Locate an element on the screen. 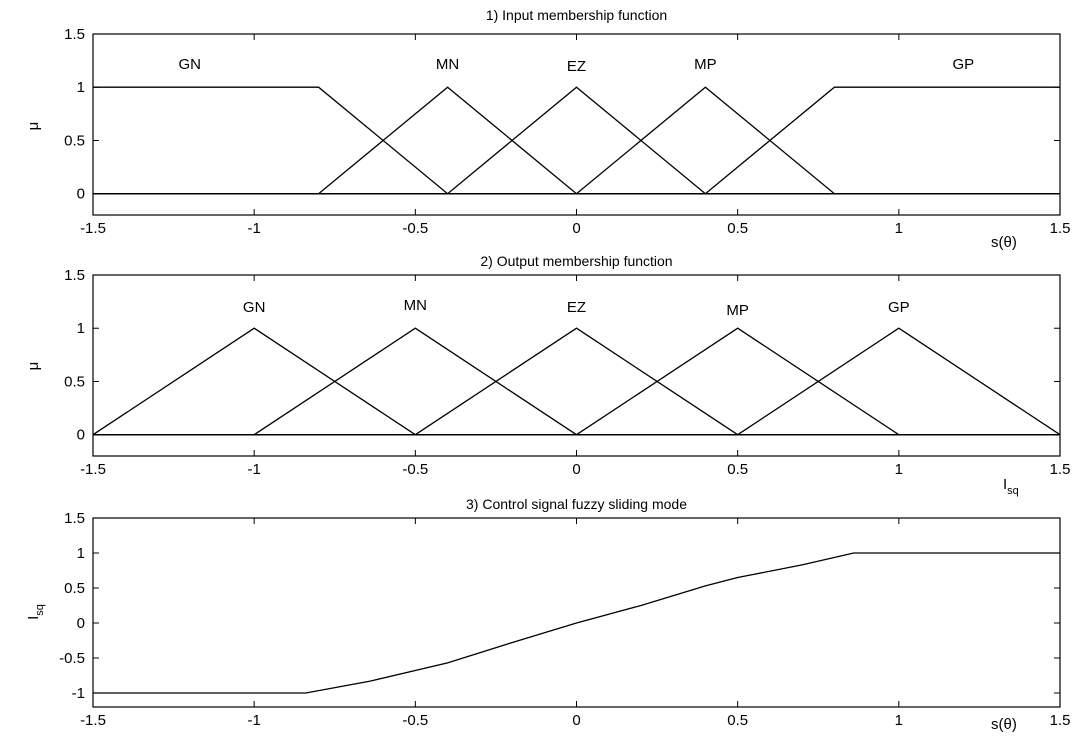  y-tick-label: -0.5 is located at coordinates (72, 658).